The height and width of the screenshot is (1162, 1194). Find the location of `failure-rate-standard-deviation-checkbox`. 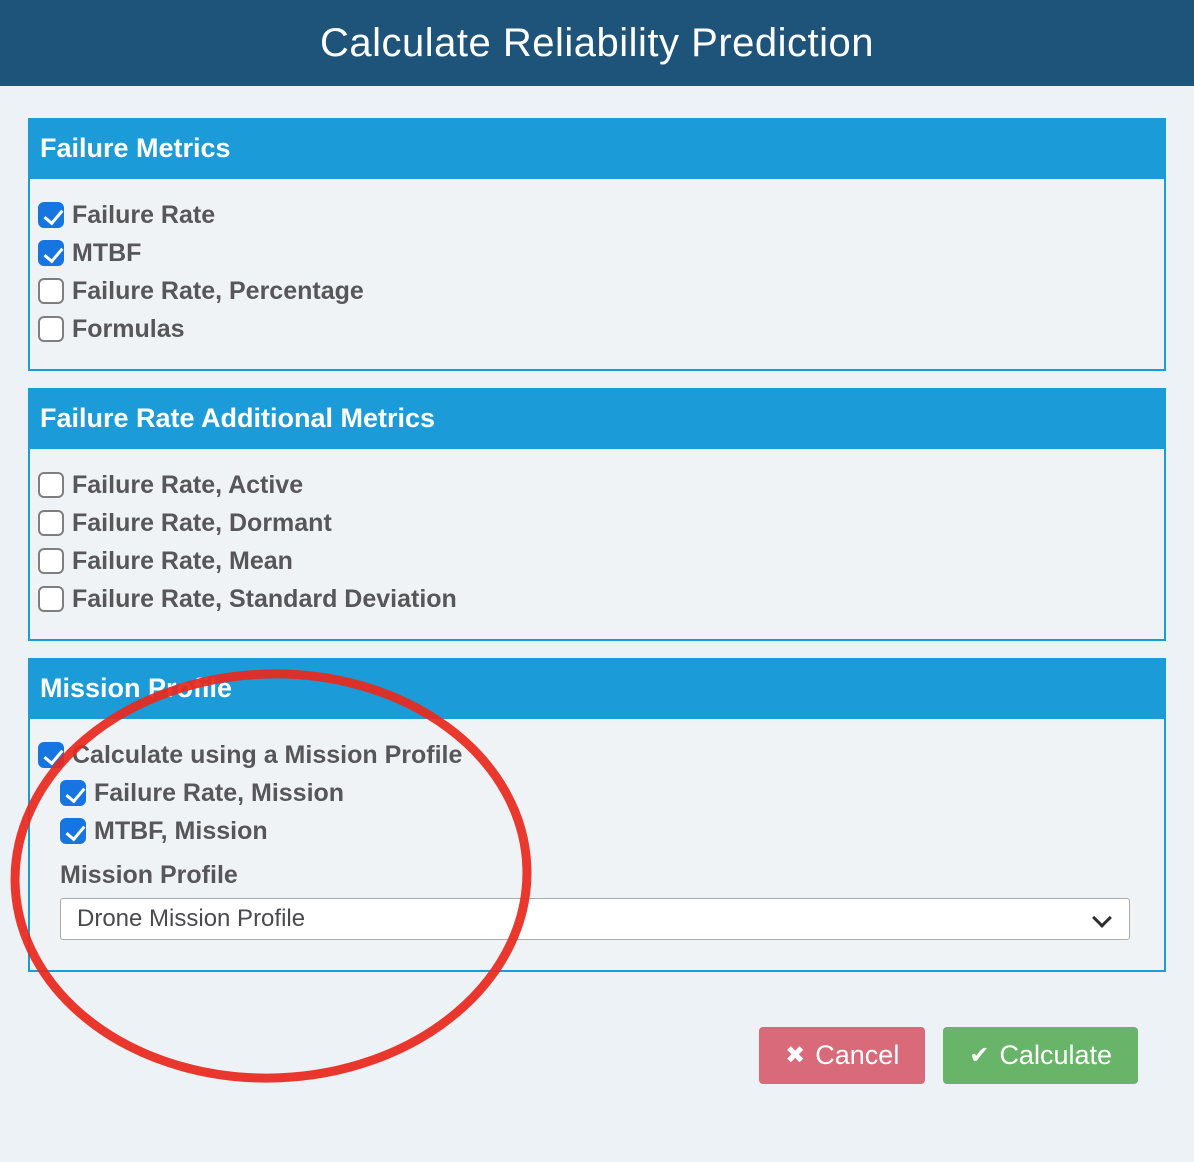

failure-rate-standard-deviation-checkbox is located at coordinates (51, 599).